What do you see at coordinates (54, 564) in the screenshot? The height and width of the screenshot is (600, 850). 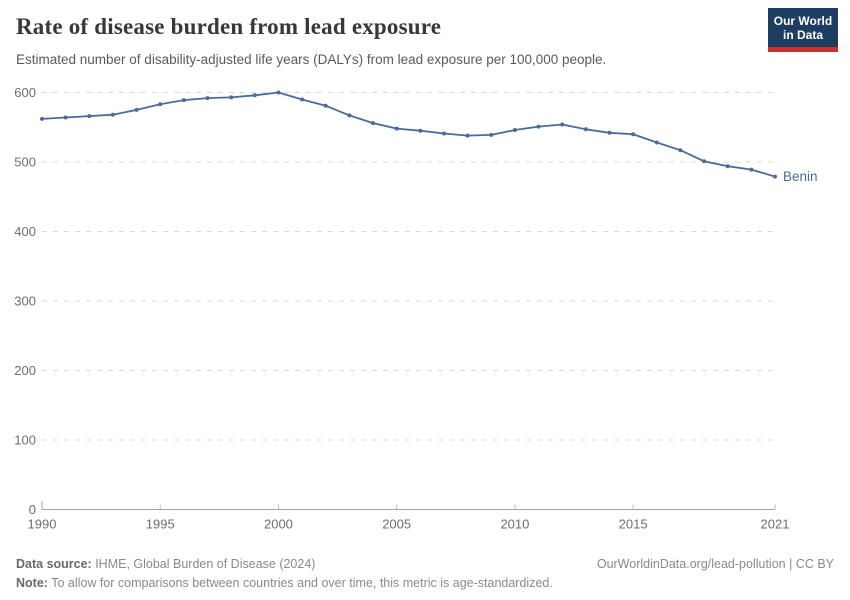 I see `data-source-label: Data source:` at bounding box center [54, 564].